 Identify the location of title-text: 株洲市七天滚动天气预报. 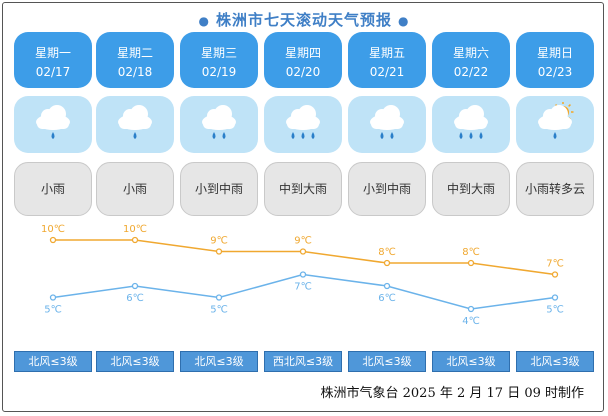
(303, 20).